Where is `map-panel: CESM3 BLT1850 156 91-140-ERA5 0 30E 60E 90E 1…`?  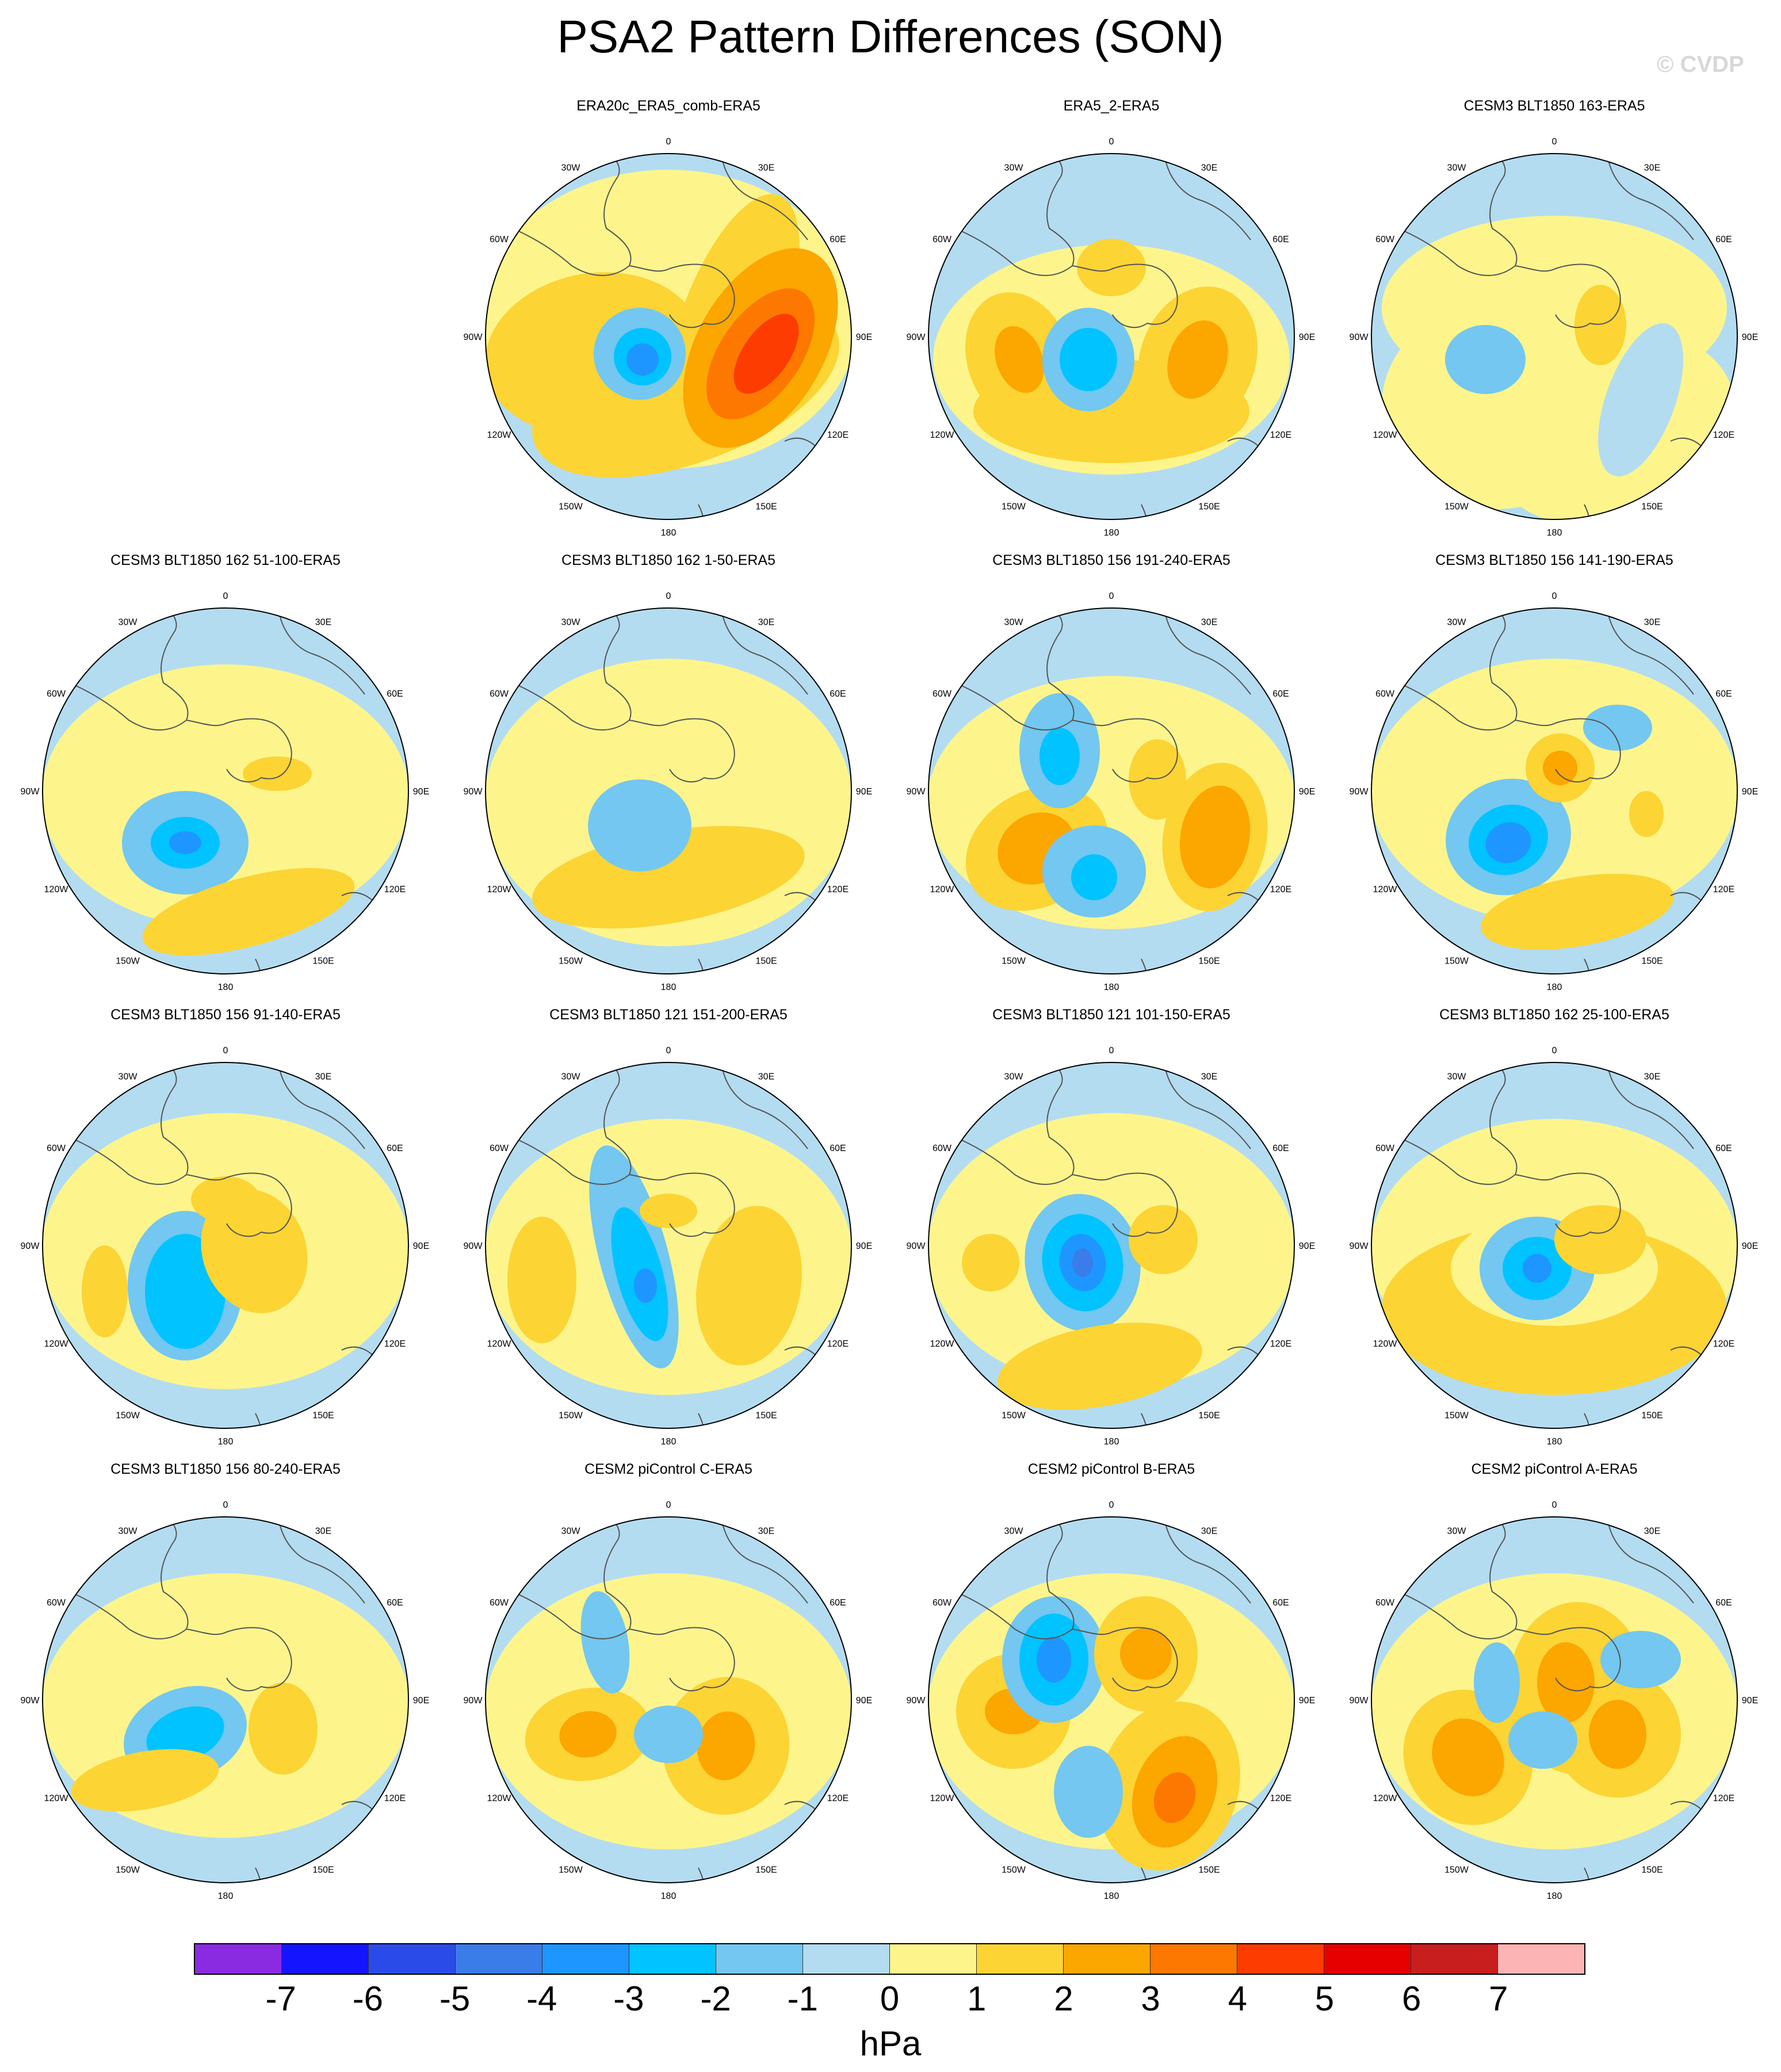 map-panel: CESM3 BLT1850 156 91-140-ERA5 0 30E 60E 90E 1… is located at coordinates (225, 1234).